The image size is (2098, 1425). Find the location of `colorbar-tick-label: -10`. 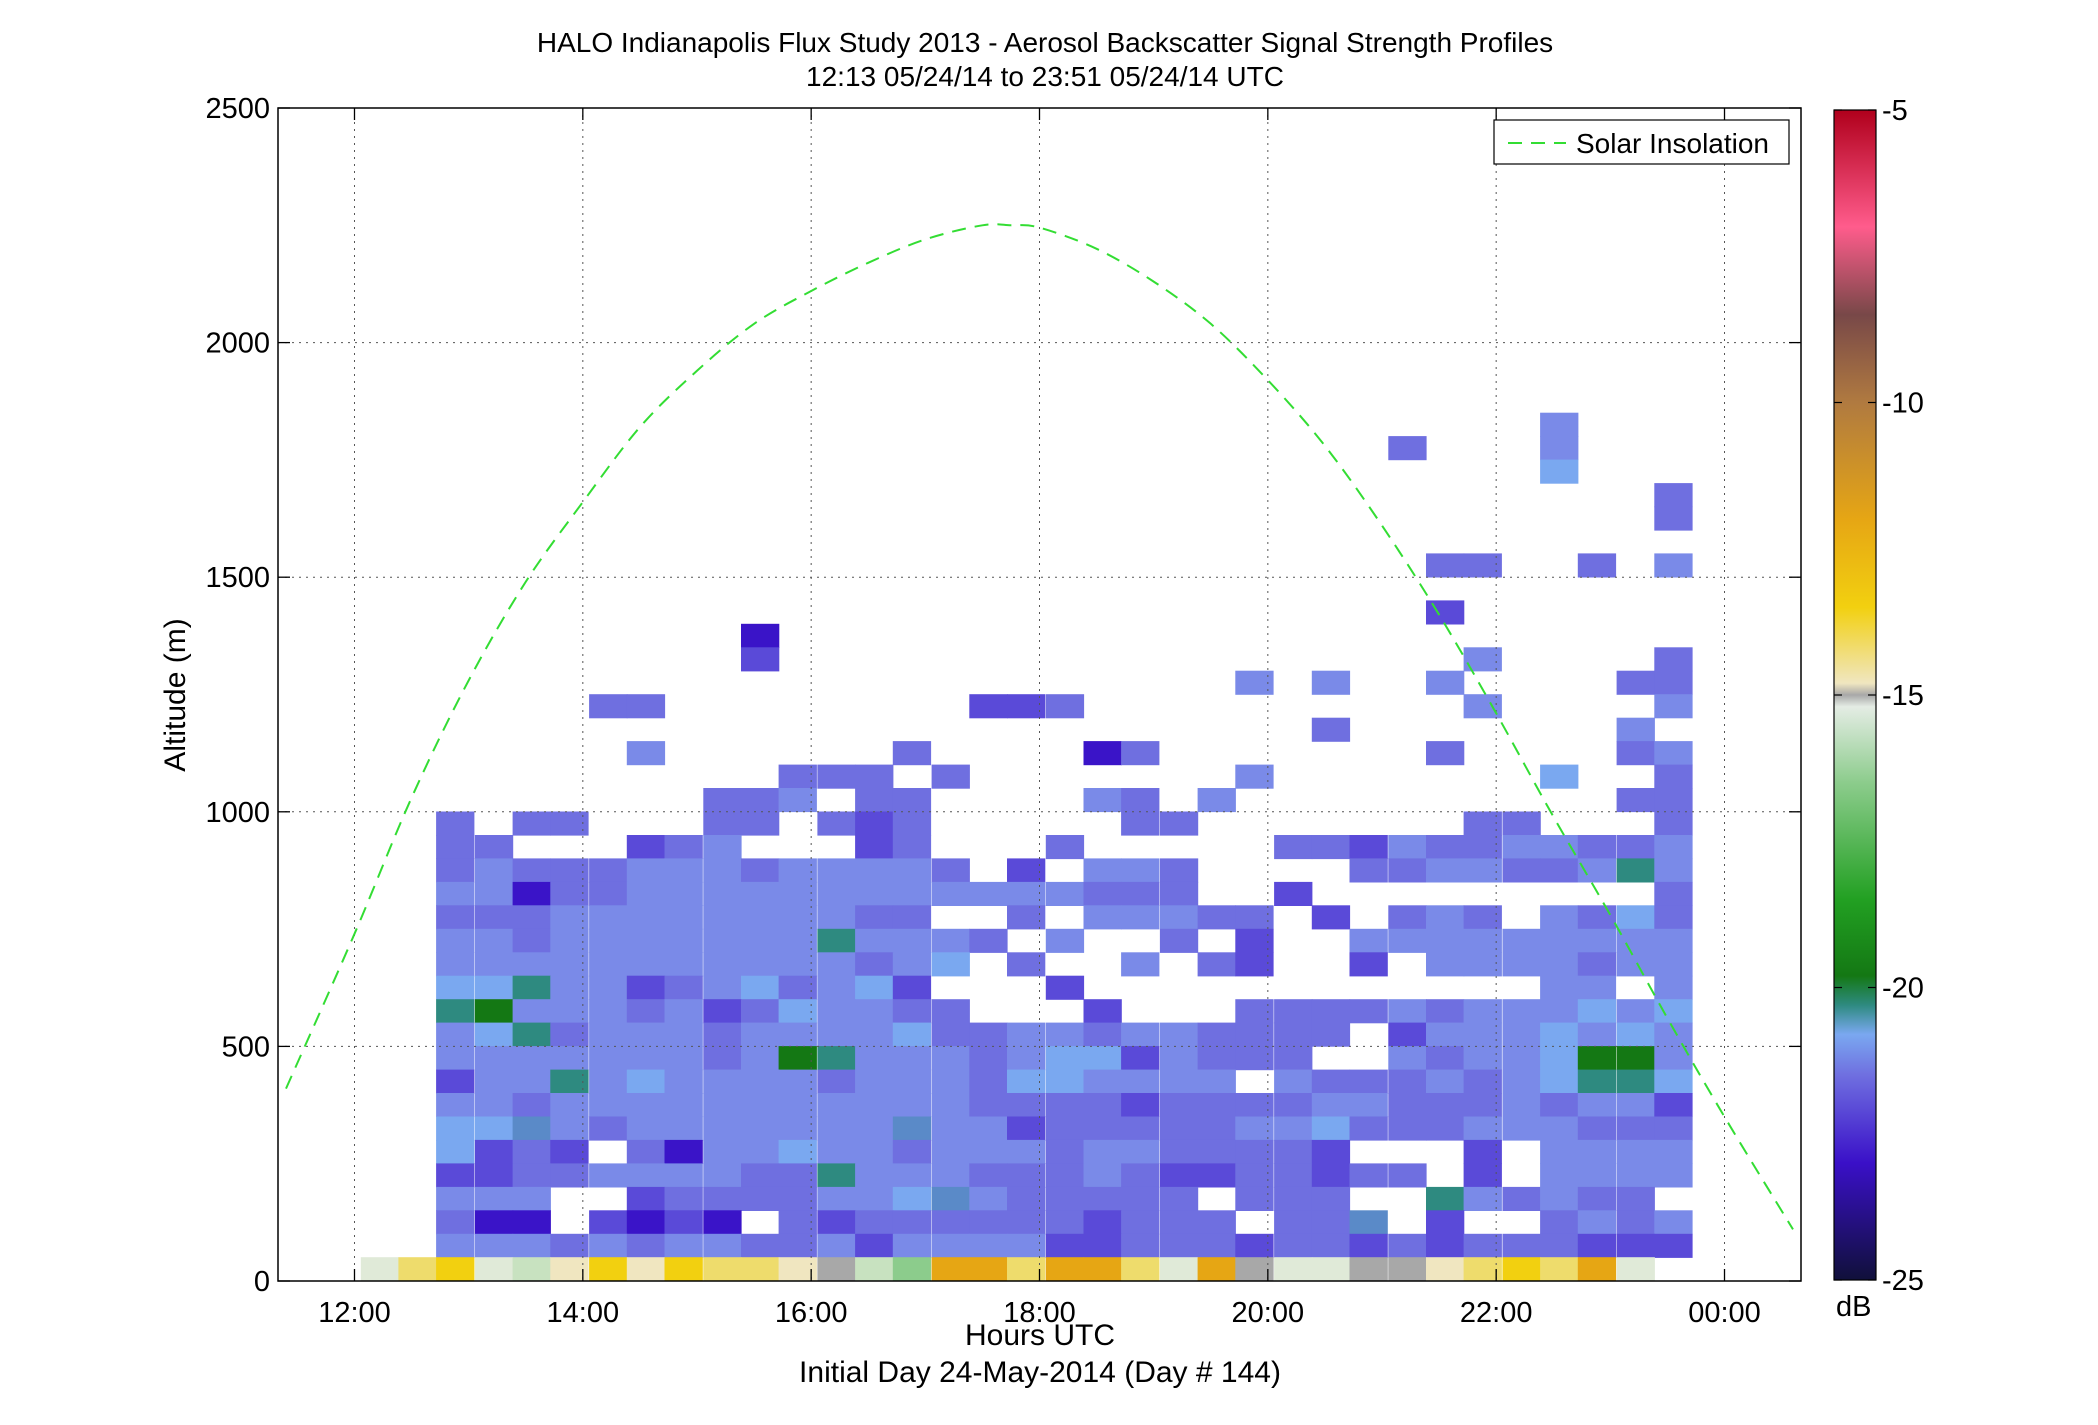

colorbar-tick-label: -10 is located at coordinates (1903, 404).